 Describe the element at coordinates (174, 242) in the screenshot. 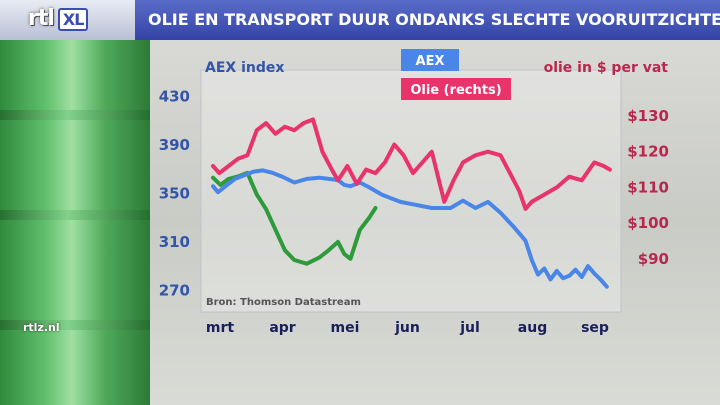

I see `y-tick-label: 310` at that location.